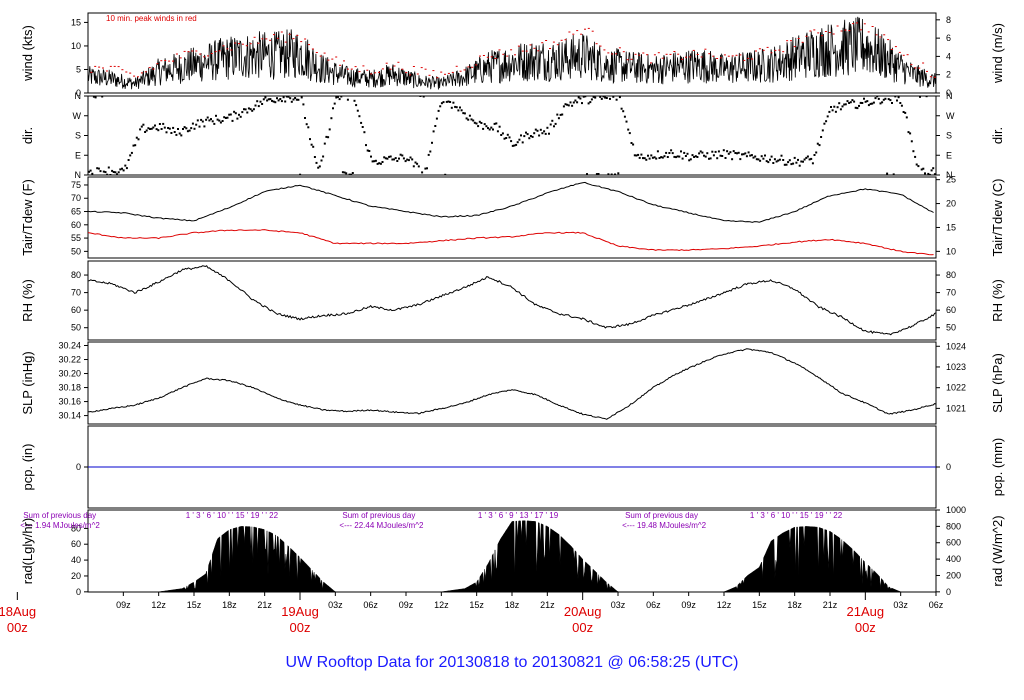 This screenshot has height=700, width=1024. I want to click on left-axis-title-rh: RH (%), so click(27, 300).